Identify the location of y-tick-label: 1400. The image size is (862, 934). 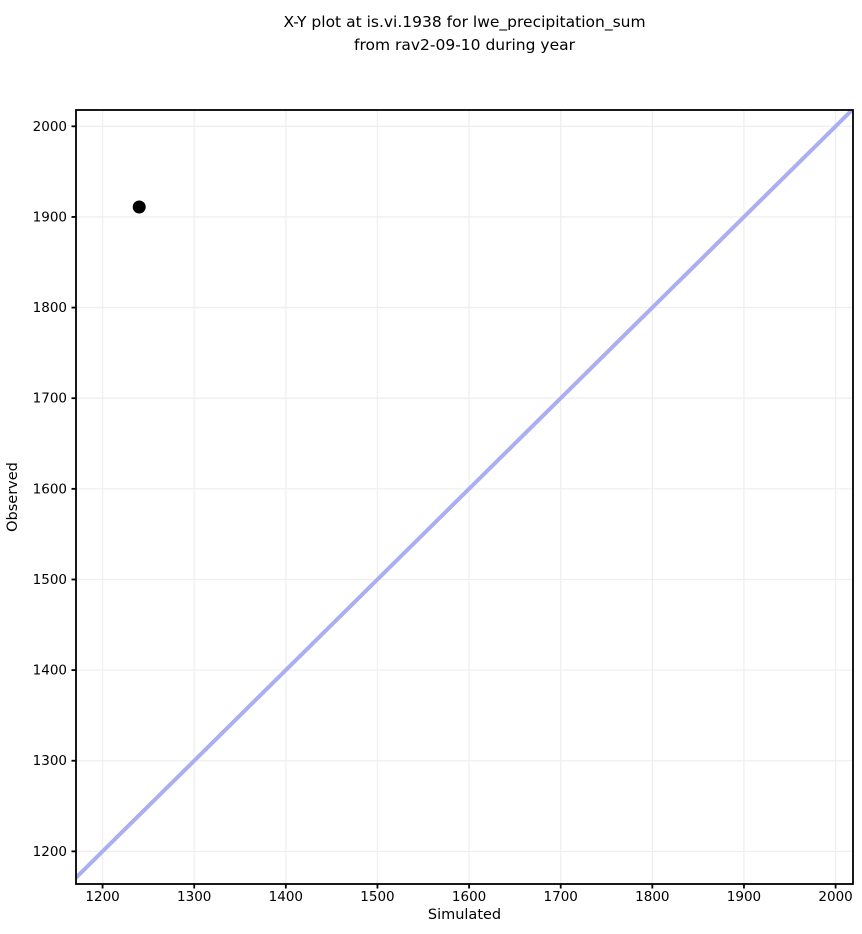
(50, 671).